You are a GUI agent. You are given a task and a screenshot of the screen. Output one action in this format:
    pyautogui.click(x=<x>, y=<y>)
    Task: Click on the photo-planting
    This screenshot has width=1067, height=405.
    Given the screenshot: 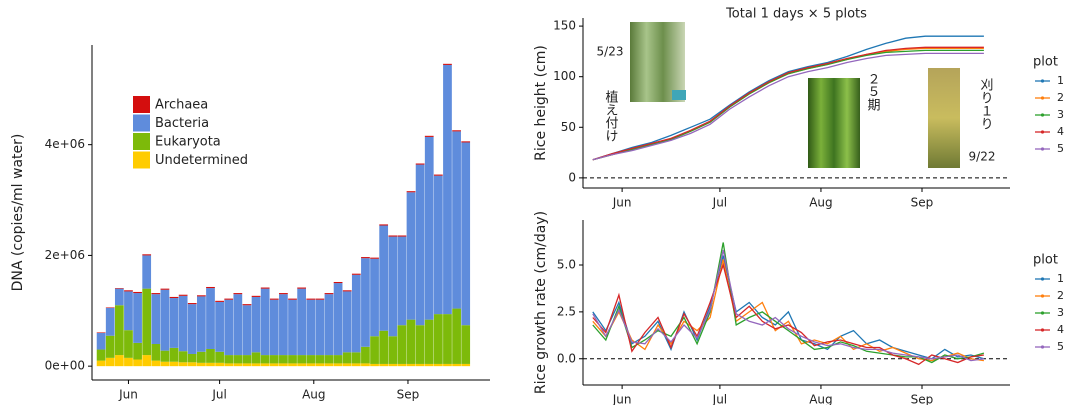 What is the action you would take?
    pyautogui.click(x=657, y=62)
    